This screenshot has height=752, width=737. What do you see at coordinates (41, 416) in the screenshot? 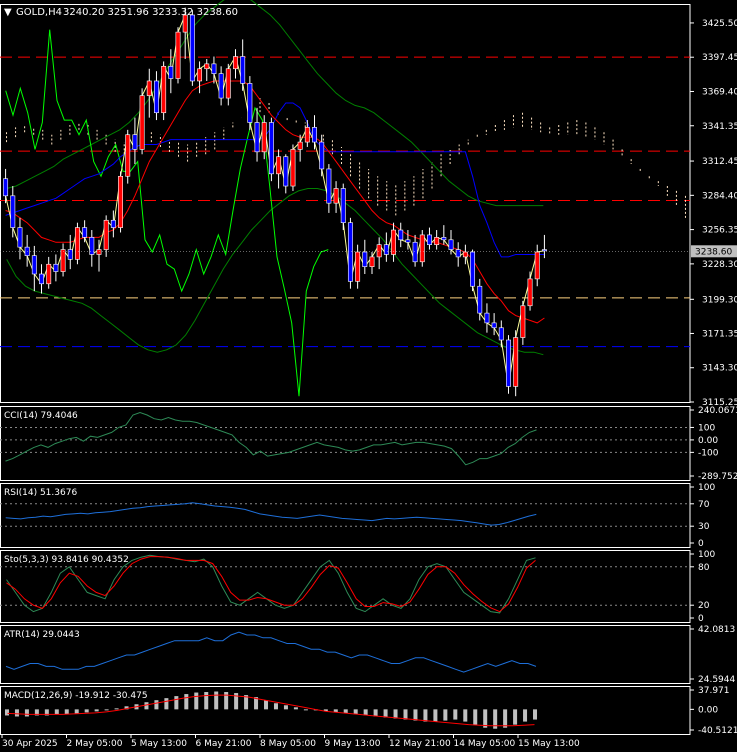
I see `indicator-label: CCI(14) 79.4046` at bounding box center [41, 416].